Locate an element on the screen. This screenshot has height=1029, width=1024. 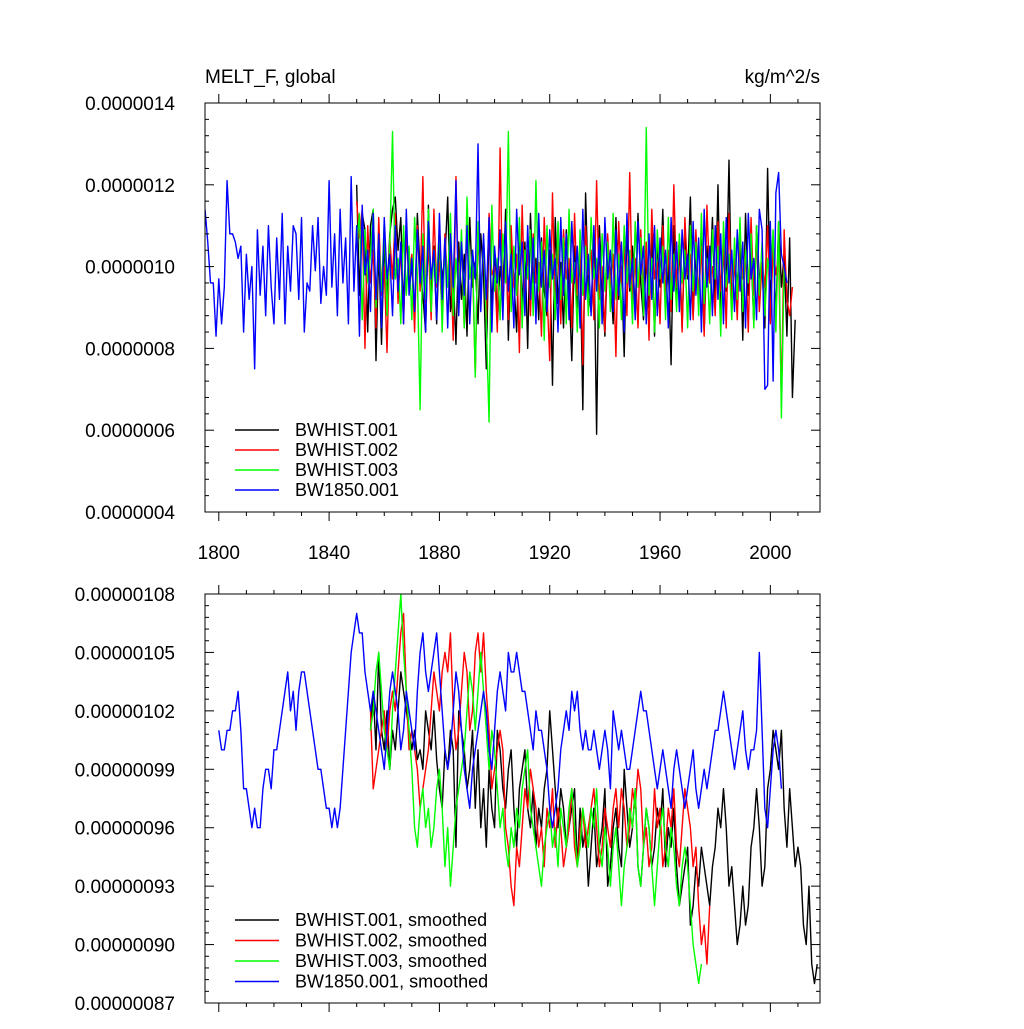
y-tick-label: 0.00000087 is located at coordinates (125, 1004).